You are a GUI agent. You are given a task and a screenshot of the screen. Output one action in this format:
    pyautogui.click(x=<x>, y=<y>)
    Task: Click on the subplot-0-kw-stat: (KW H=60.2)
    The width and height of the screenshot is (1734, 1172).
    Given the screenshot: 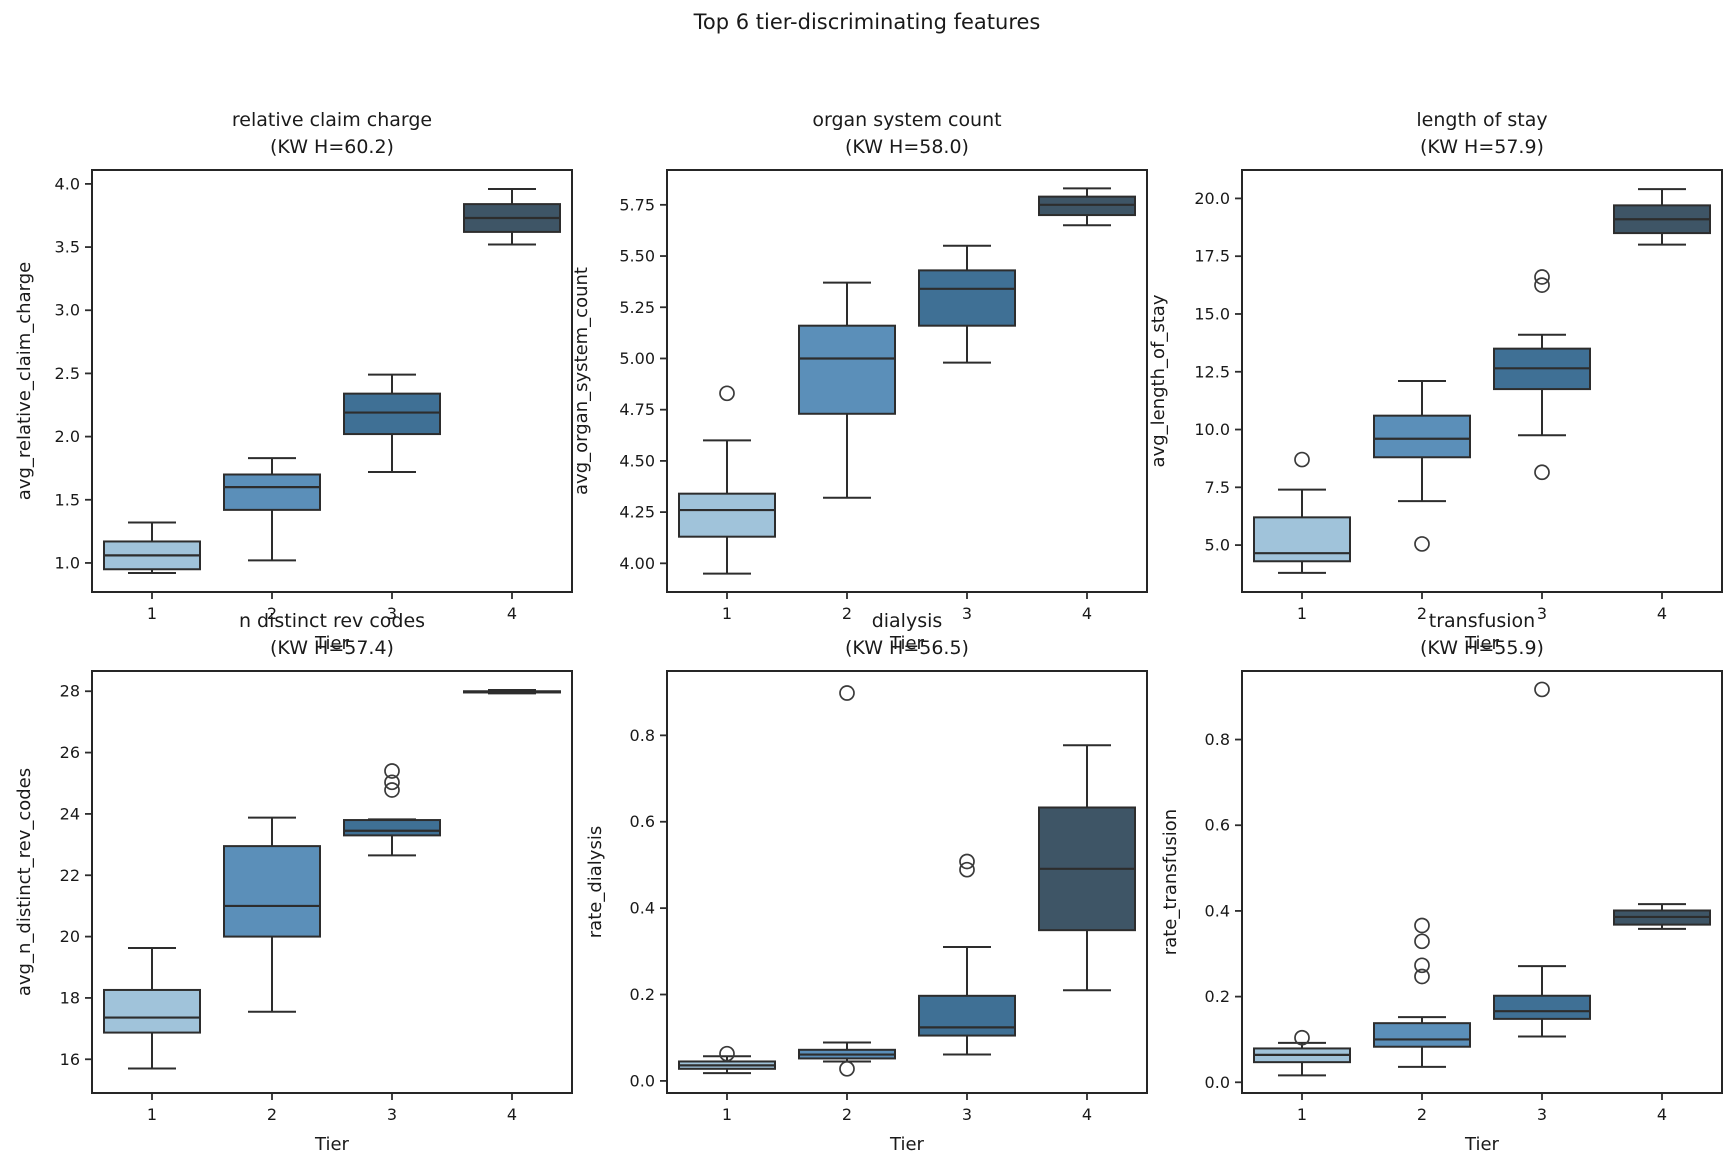 What is the action you would take?
    pyautogui.click(x=332, y=147)
    